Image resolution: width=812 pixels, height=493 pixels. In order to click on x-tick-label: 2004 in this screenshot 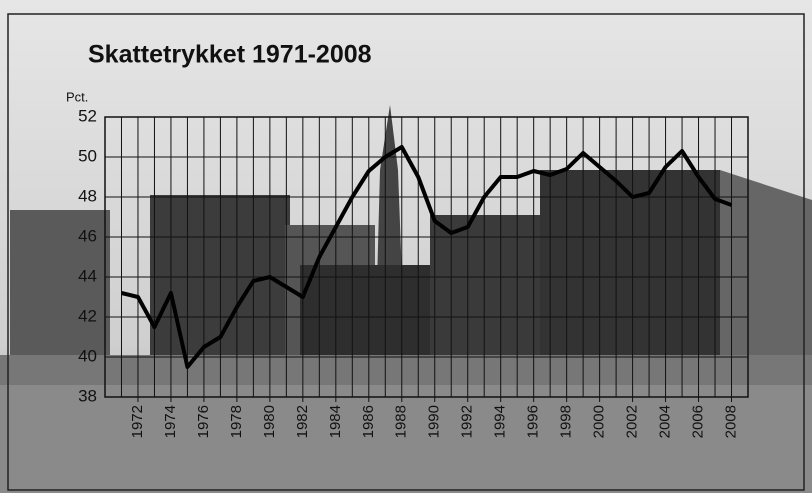, I will do `click(665, 421)`.